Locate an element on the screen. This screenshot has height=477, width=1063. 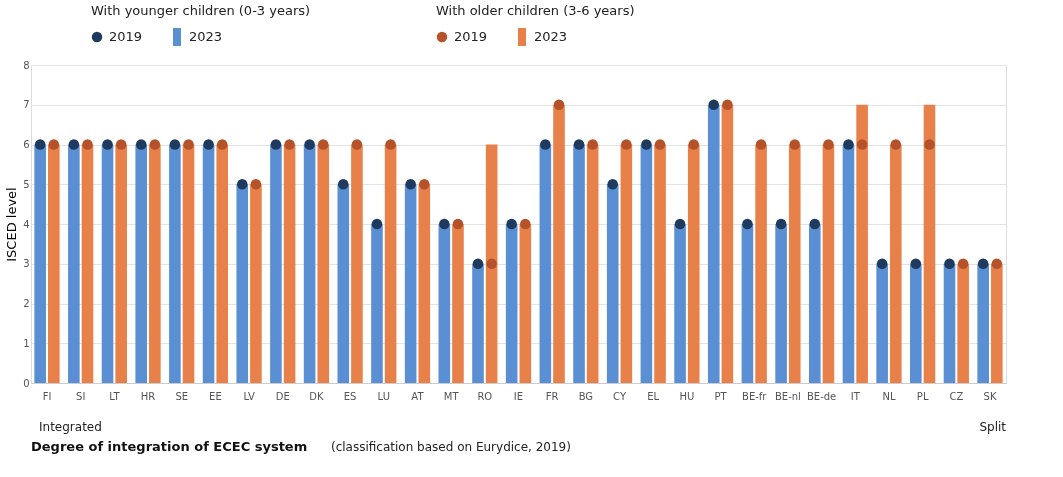
text: With younger children (0-3 years) is located at coordinates (201, 10).